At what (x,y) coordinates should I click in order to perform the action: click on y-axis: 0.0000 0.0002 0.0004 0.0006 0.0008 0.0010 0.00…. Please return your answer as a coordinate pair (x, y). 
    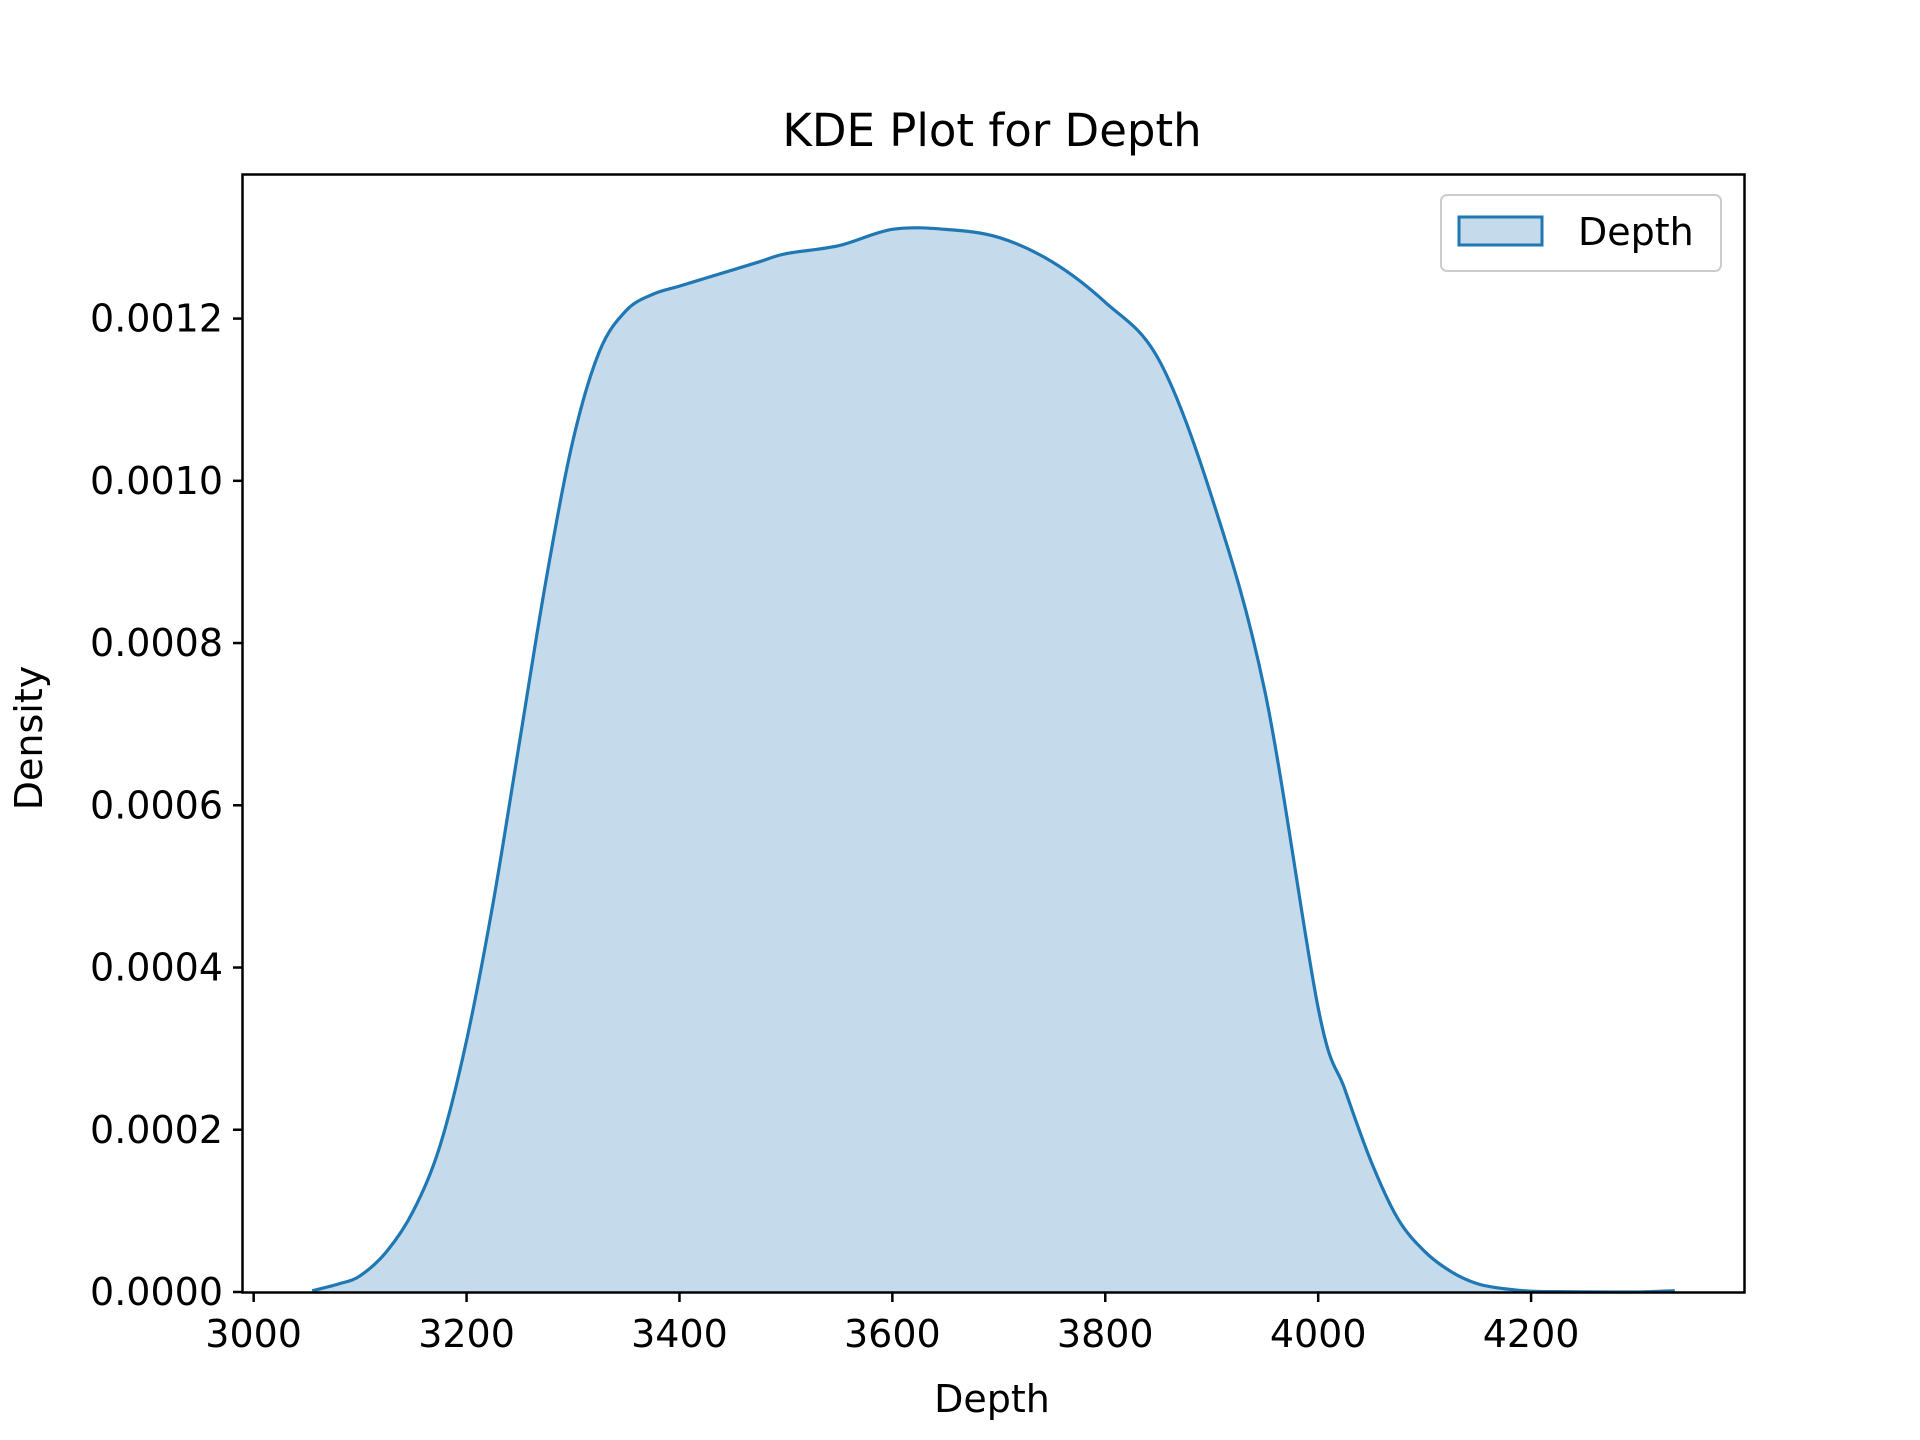
    Looking at the image, I should click on (166, 805).